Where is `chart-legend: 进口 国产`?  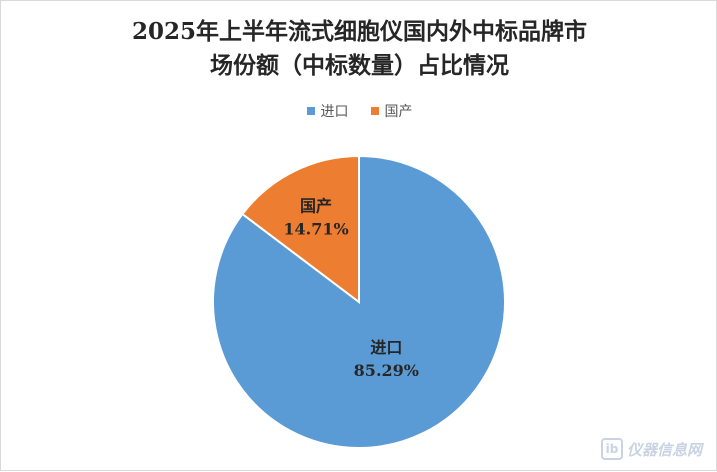 chart-legend: 进口 国产 is located at coordinates (359, 111).